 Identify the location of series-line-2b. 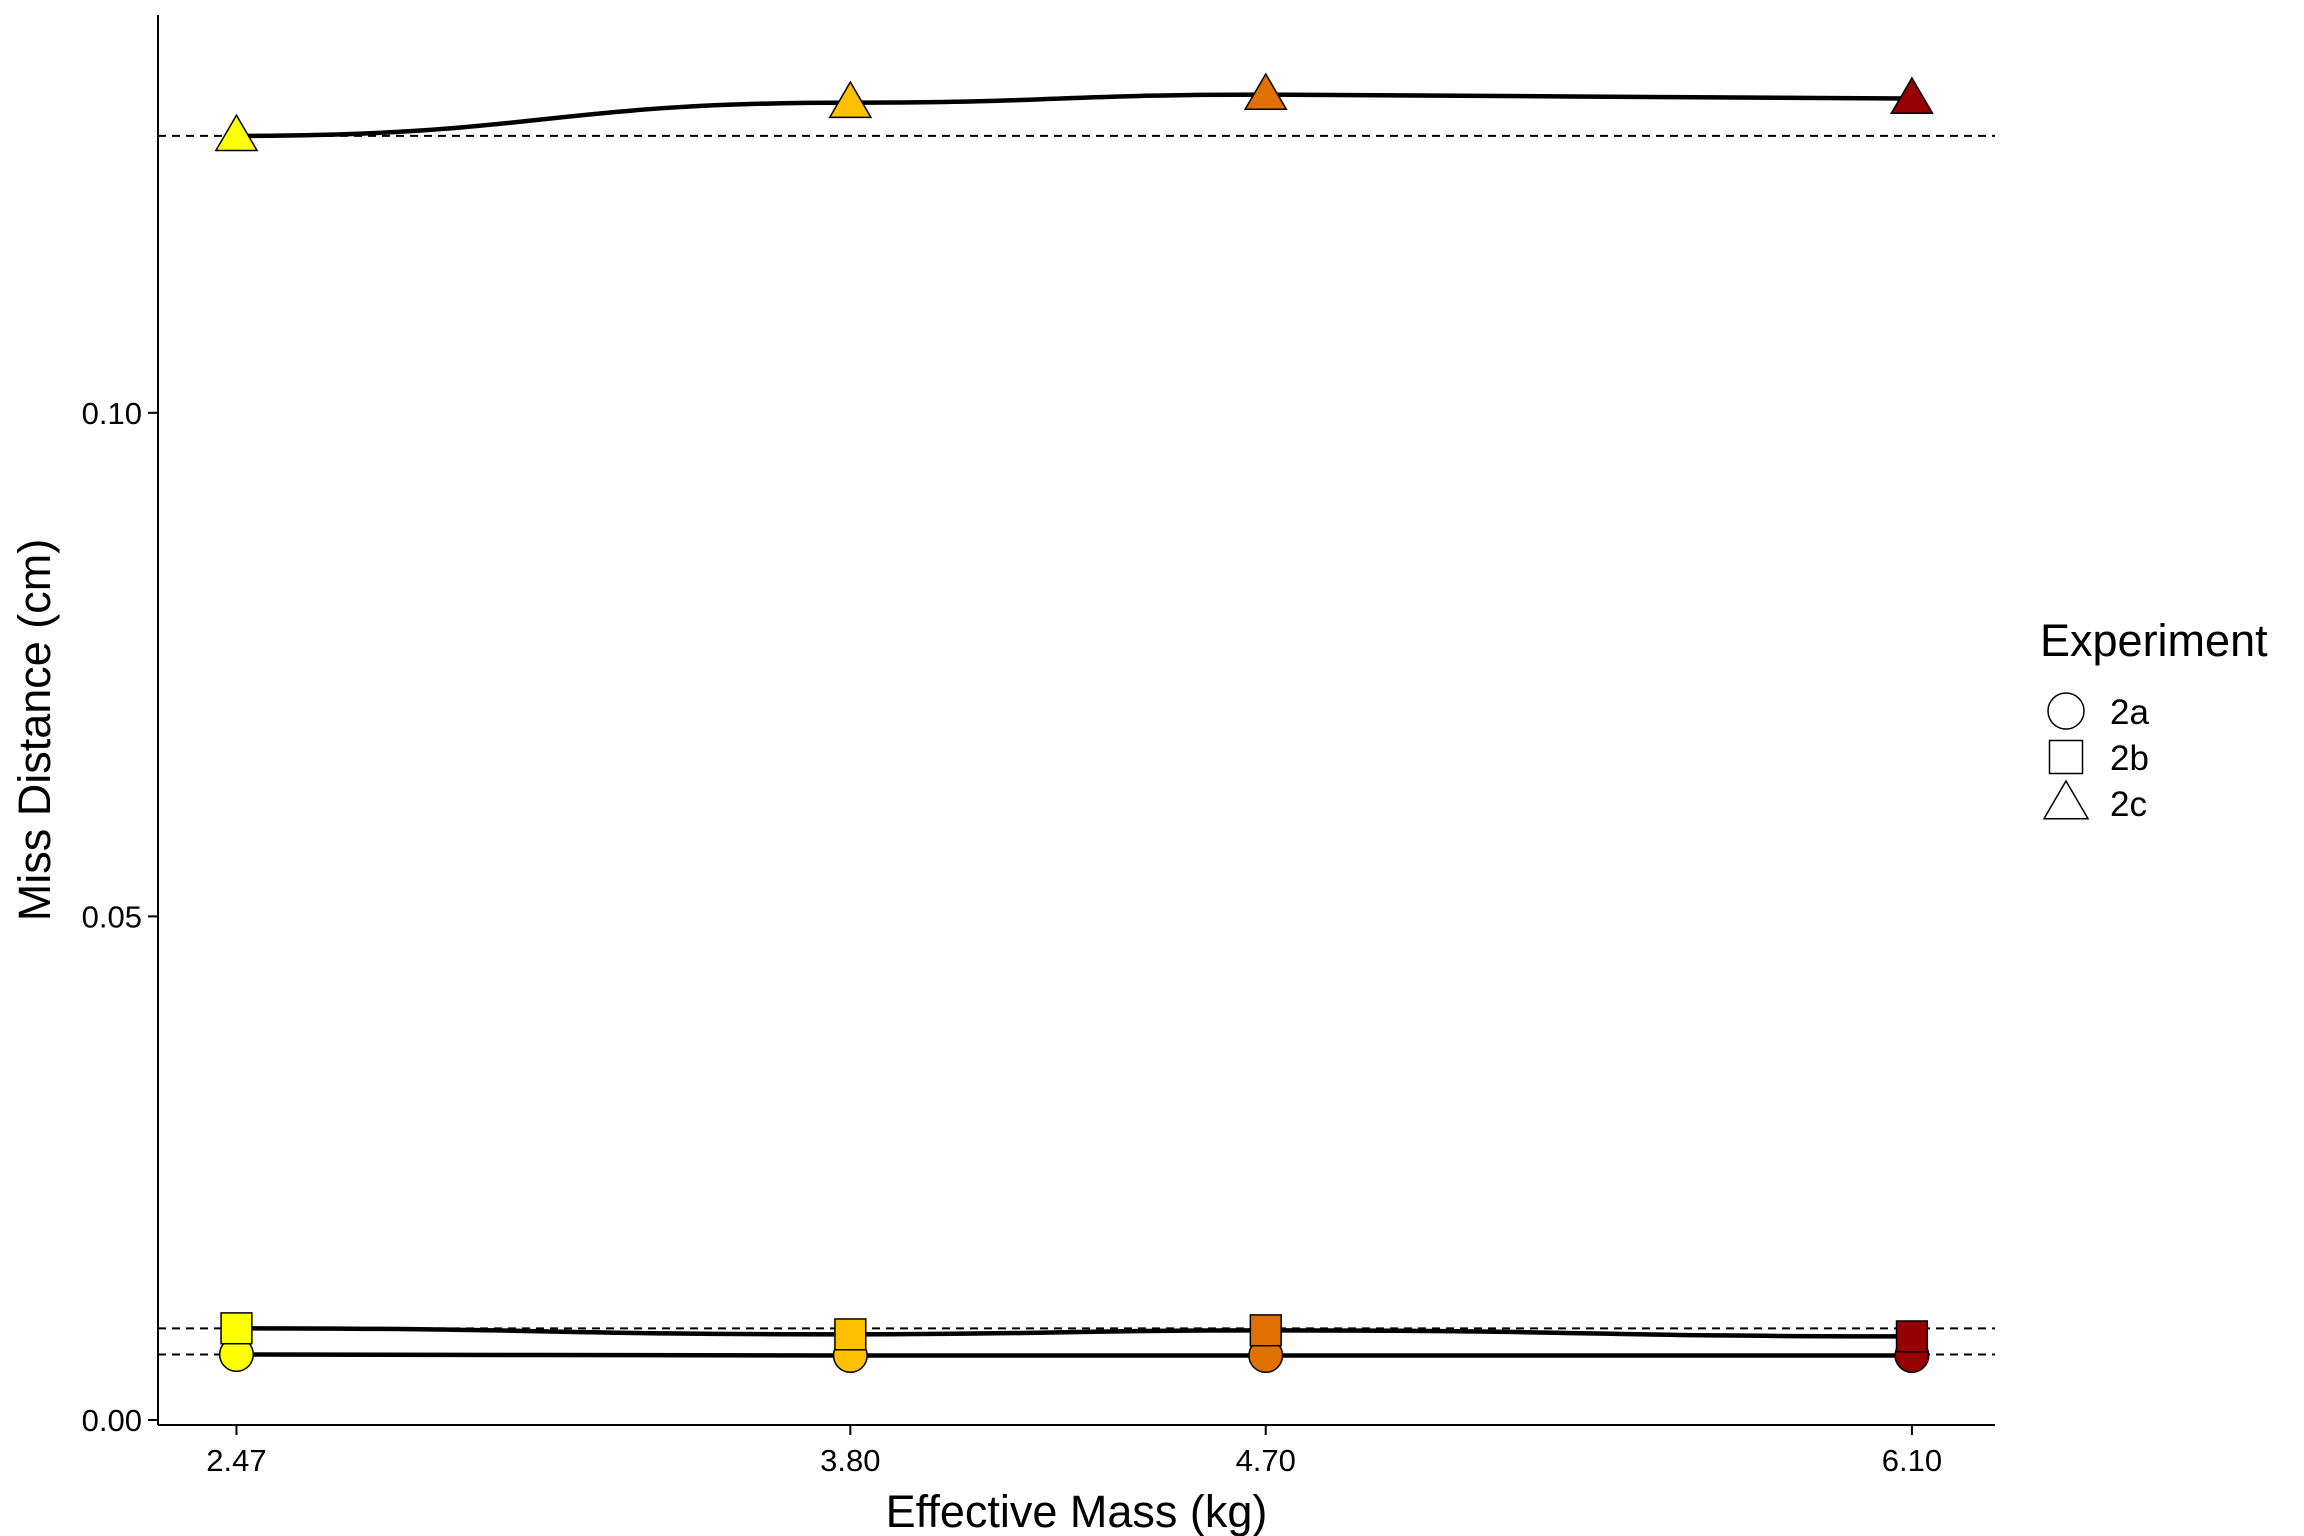
(1074, 1332).